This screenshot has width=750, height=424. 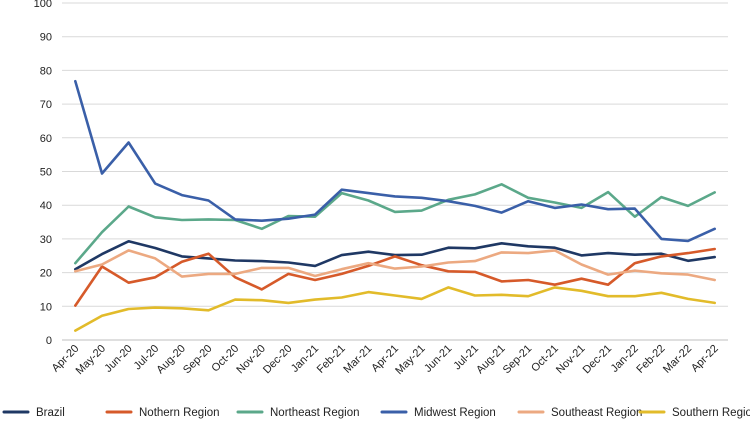 What do you see at coordinates (331, 359) in the screenshot?
I see `x-tick-label: Feb-21` at bounding box center [331, 359].